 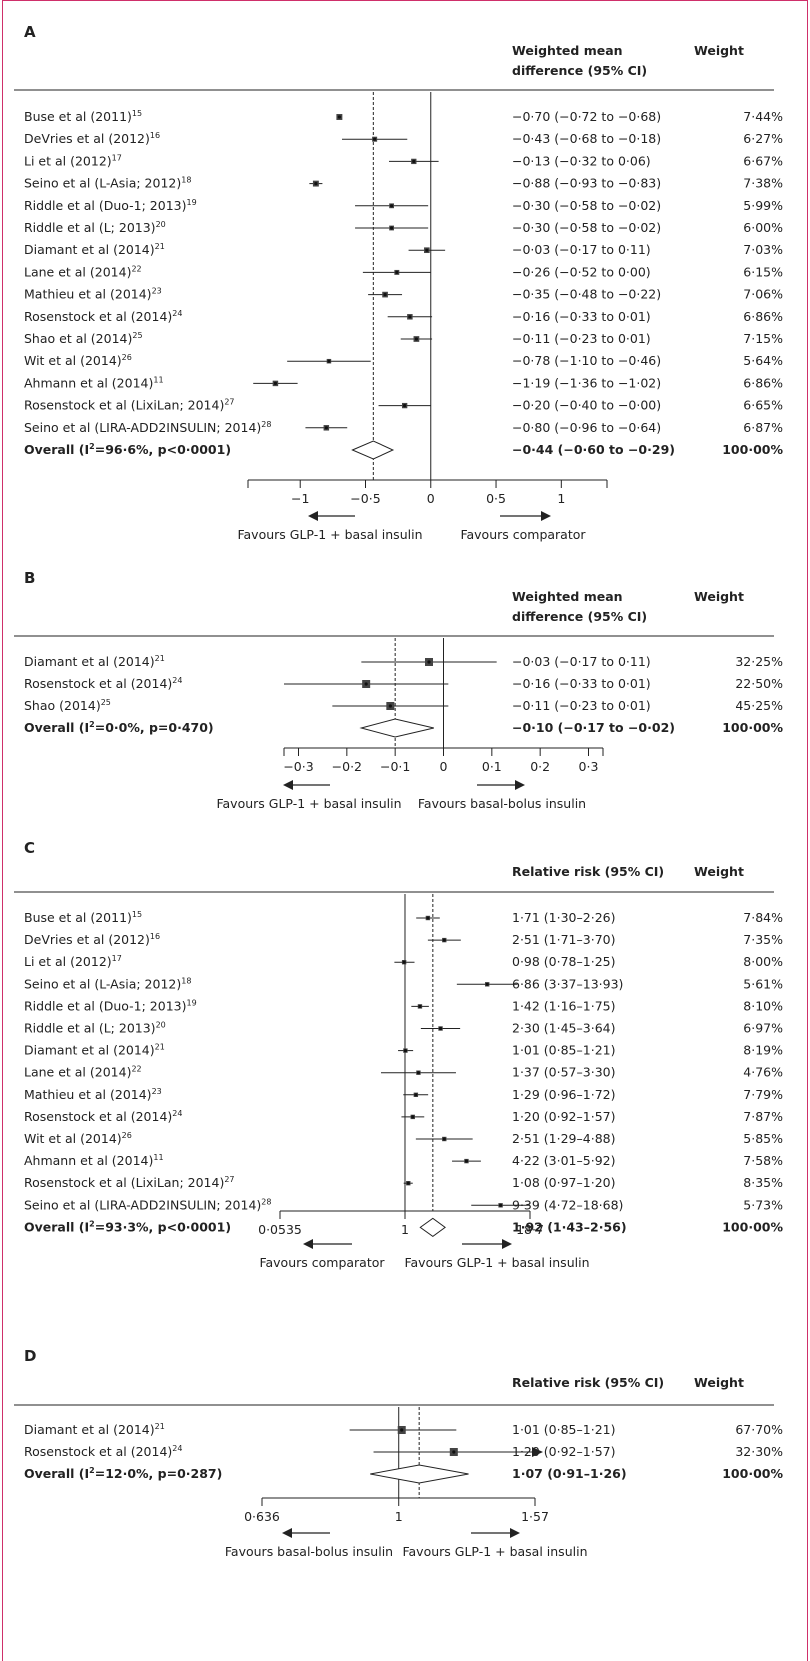 I want to click on effect-ci-text: 1·08 (0·97–1·20), so click(x=563, y=1182).